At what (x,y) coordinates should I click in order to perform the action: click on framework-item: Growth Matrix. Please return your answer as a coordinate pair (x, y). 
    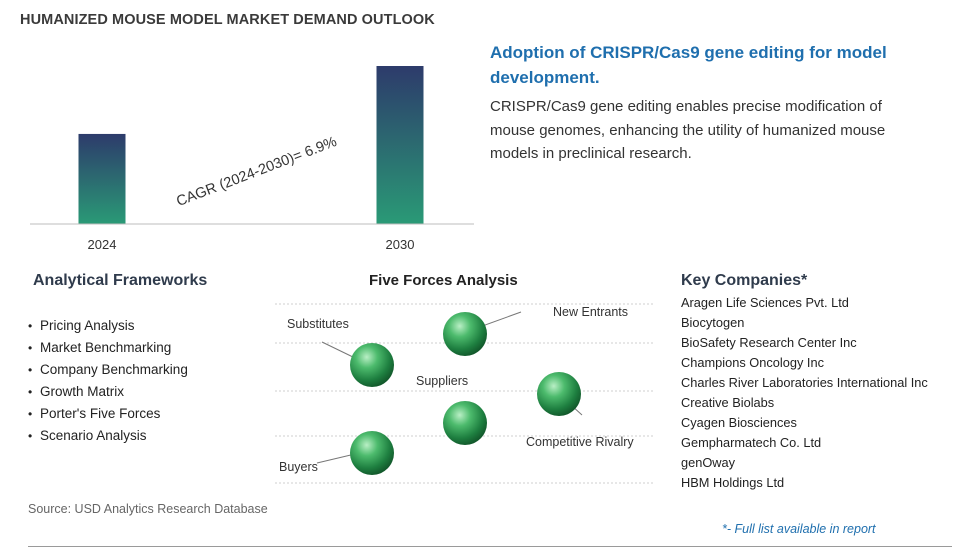
    Looking at the image, I should click on (108, 392).